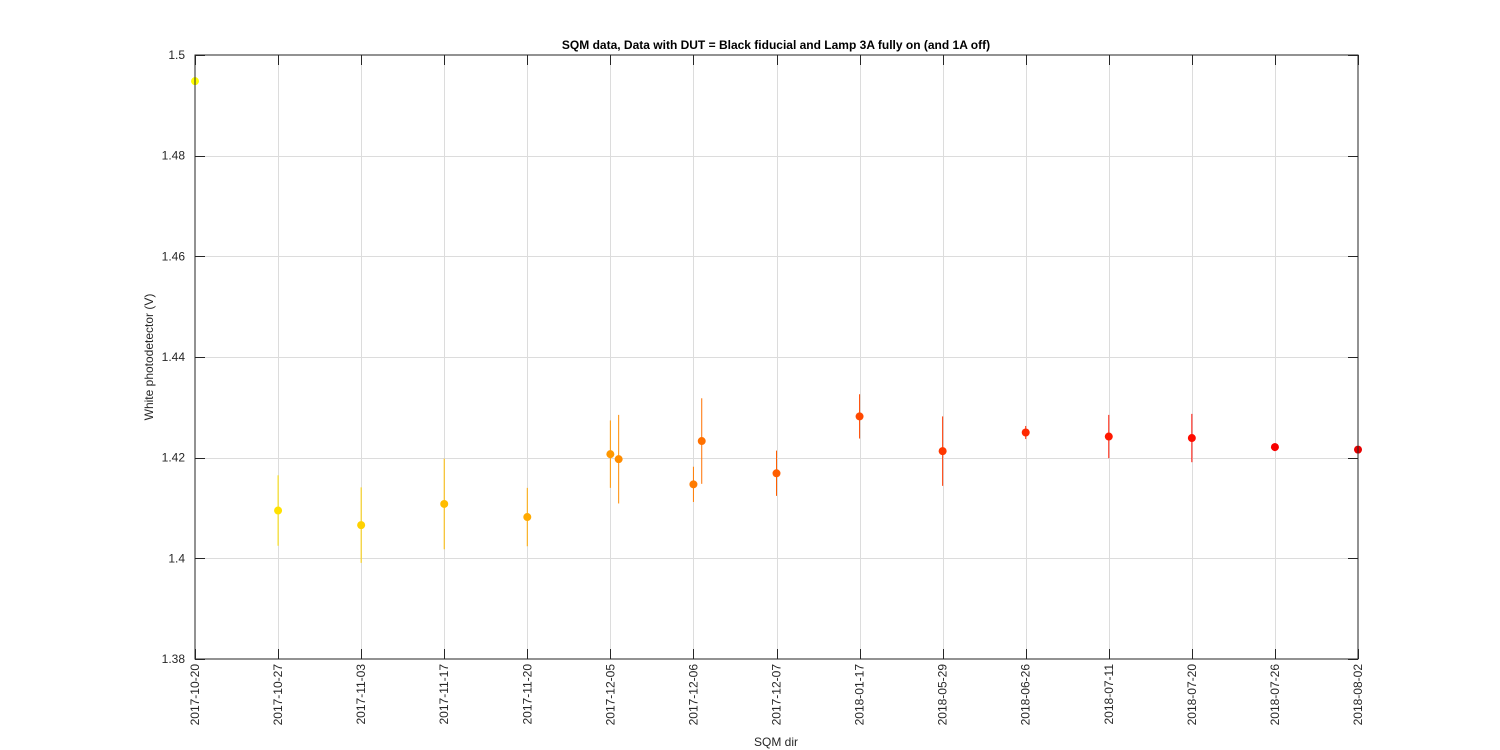 Image resolution: width=1500 pixels, height=750 pixels. What do you see at coordinates (943, 695) in the screenshot?
I see `x-tick-label: 2018-05-29` at bounding box center [943, 695].